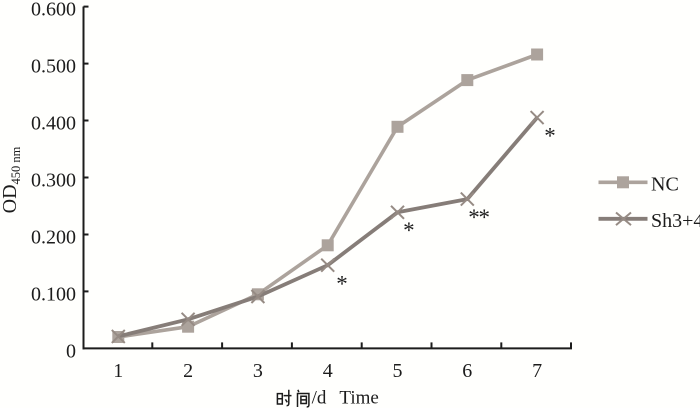  I want to click on svg-text: 0.300, so click(53, 180).